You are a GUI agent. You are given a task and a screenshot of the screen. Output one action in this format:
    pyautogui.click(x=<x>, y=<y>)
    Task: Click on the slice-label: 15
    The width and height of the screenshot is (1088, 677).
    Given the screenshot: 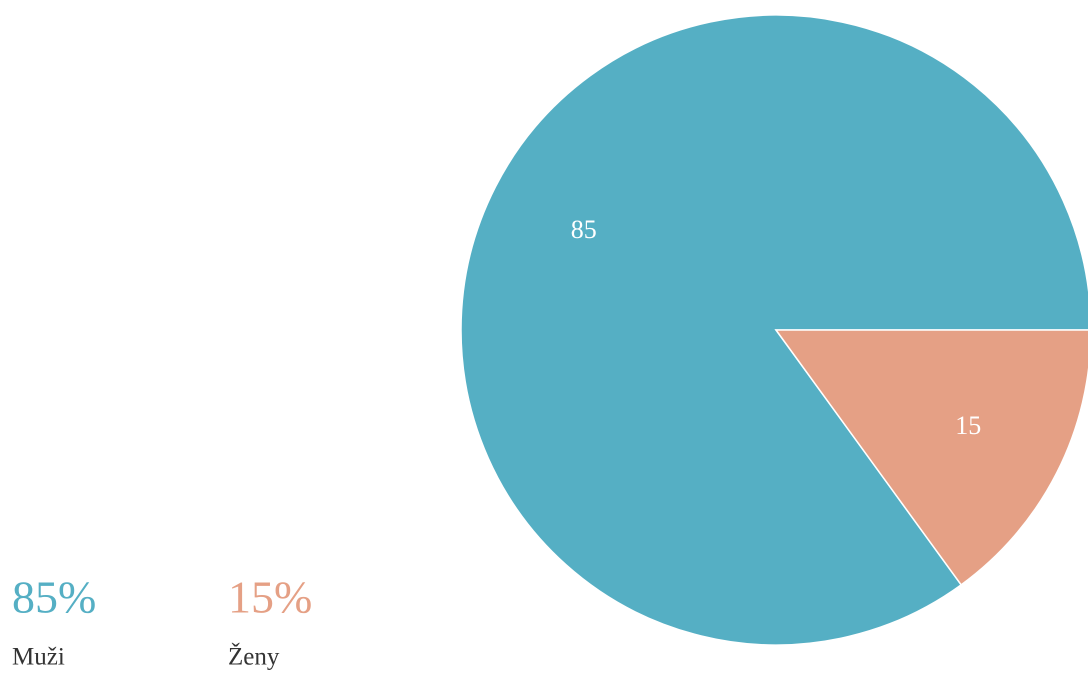 What is the action you would take?
    pyautogui.click(x=968, y=425)
    